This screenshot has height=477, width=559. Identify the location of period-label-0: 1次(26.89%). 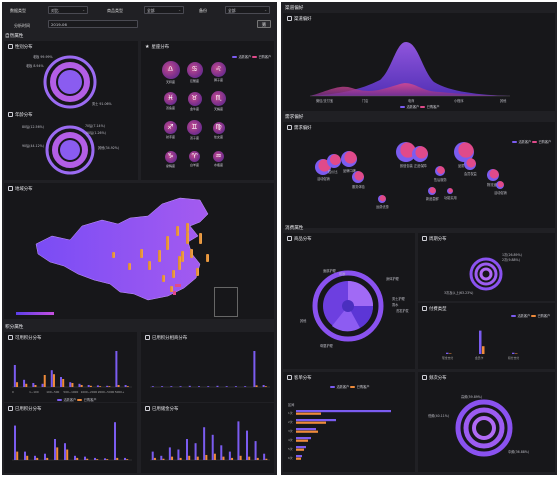
(512, 255).